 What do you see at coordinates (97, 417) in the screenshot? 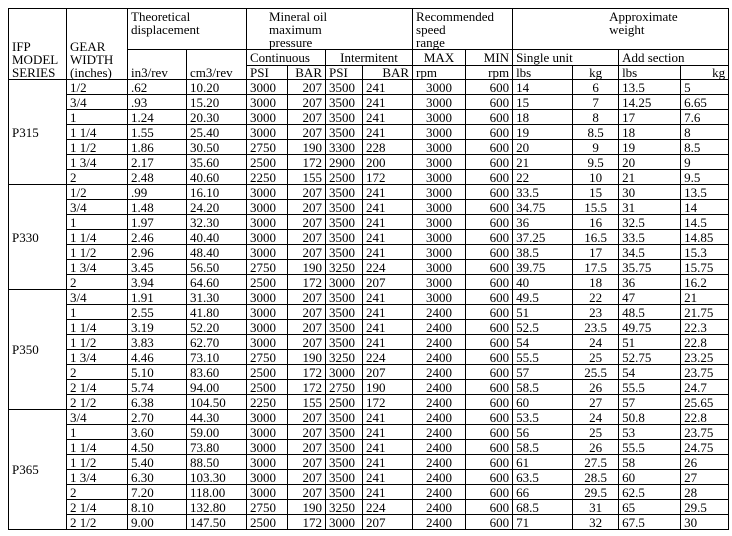
I see `gear-width-cell: 3/4` at bounding box center [97, 417].